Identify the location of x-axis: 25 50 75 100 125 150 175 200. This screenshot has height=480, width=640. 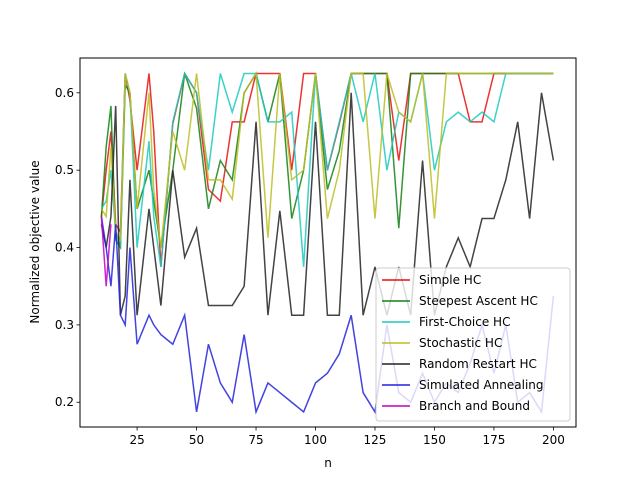
(347, 437).